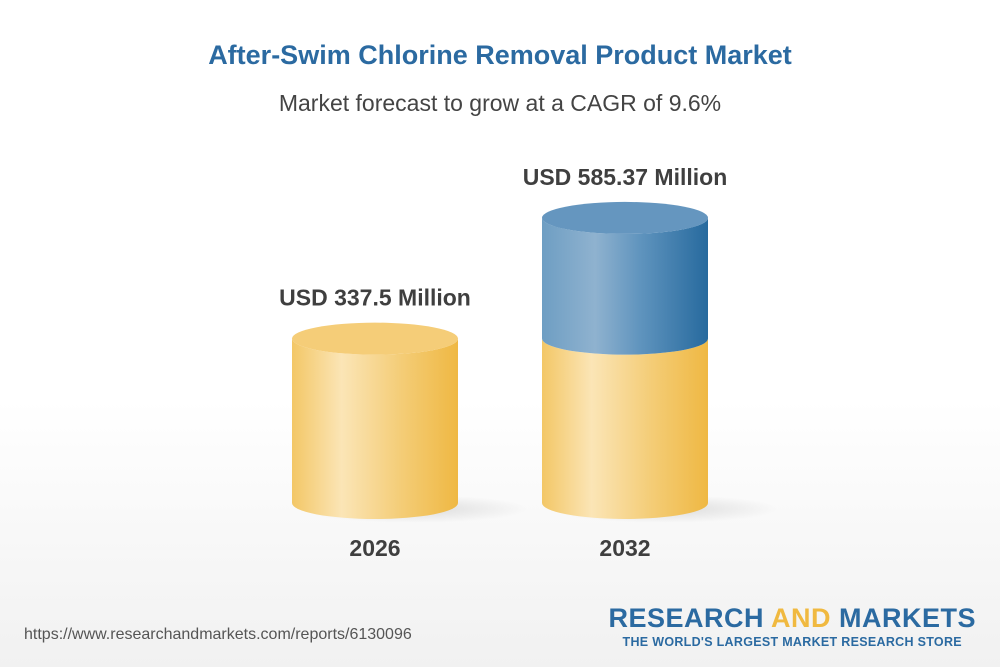 Image resolution: width=1000 pixels, height=667 pixels. Describe the element at coordinates (625, 177) in the screenshot. I see `data-label: USD 585.37 Million` at that location.